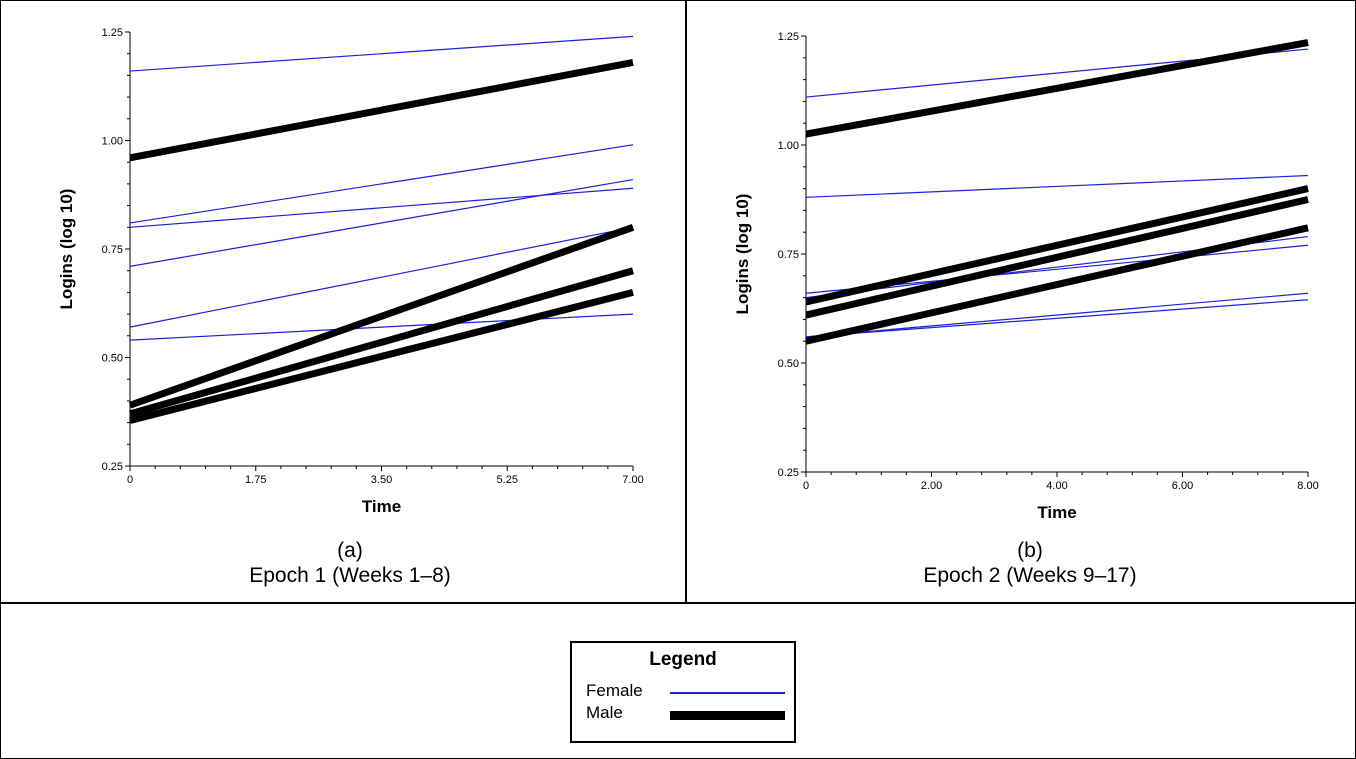 The image size is (1356, 759). What do you see at coordinates (1030, 563) in the screenshot?
I see `caption-b: (b) Epoch 2 (Weeks 9–17)` at bounding box center [1030, 563].